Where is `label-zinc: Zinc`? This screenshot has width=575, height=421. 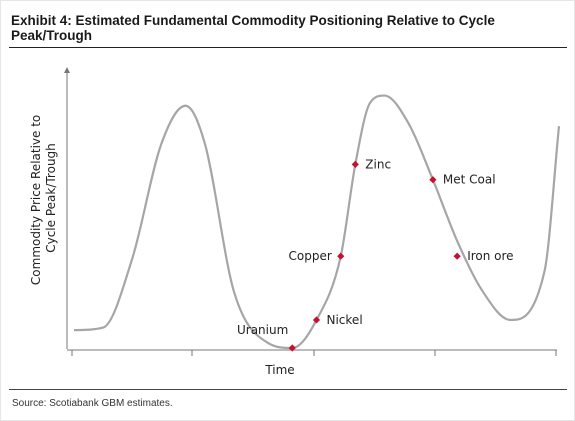
label-zinc: Zinc is located at coordinates (378, 164).